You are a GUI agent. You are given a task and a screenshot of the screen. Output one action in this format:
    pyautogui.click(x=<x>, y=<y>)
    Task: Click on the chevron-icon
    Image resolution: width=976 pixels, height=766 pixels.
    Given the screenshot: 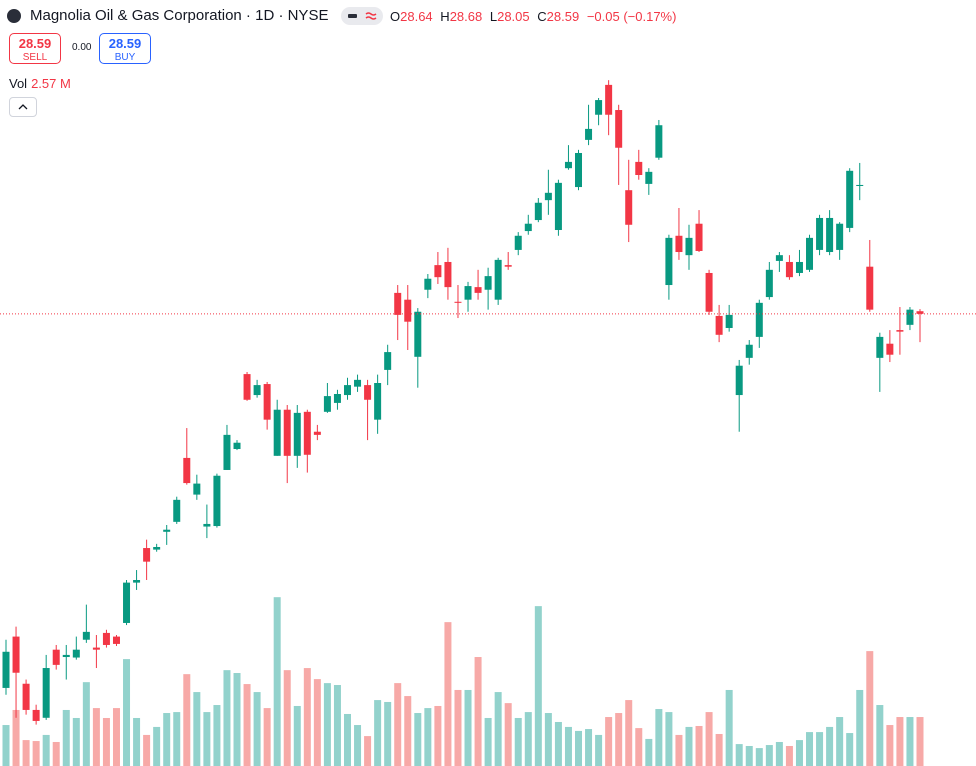 What is the action you would take?
    pyautogui.click(x=23, y=107)
    